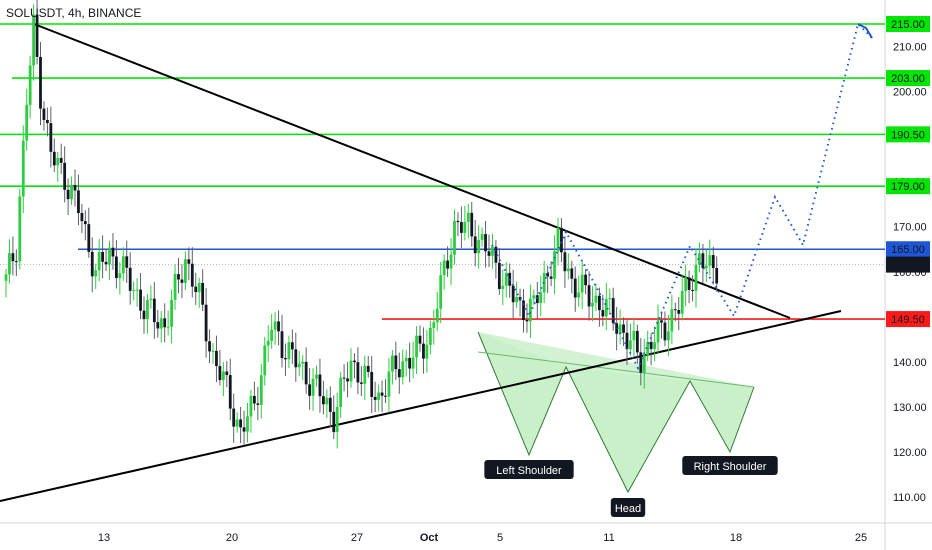 The height and width of the screenshot is (550, 932). Describe the element at coordinates (861, 538) in the screenshot. I see `x-tick-label: 25` at that location.